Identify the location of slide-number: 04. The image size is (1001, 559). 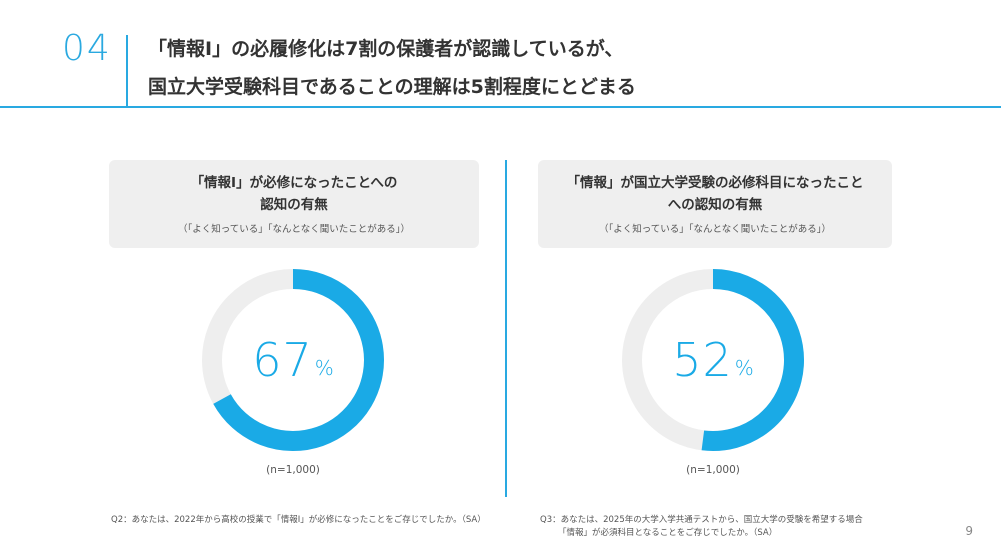
(87, 48).